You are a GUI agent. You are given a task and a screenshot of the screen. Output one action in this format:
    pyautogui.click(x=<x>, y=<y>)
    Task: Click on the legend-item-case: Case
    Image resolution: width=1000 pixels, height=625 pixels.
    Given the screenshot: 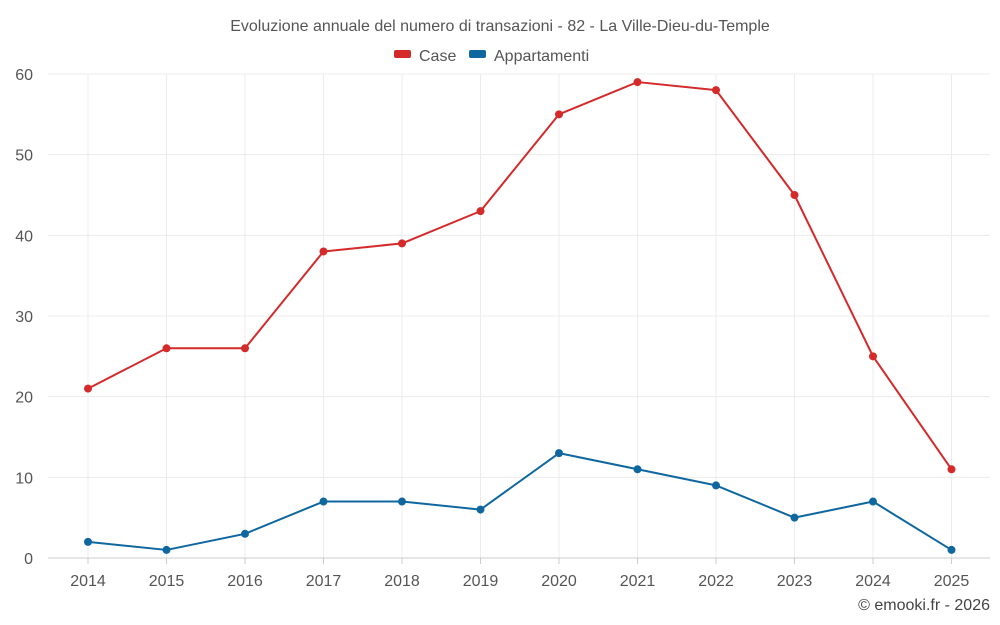 What is the action you would take?
    pyautogui.click(x=425, y=56)
    